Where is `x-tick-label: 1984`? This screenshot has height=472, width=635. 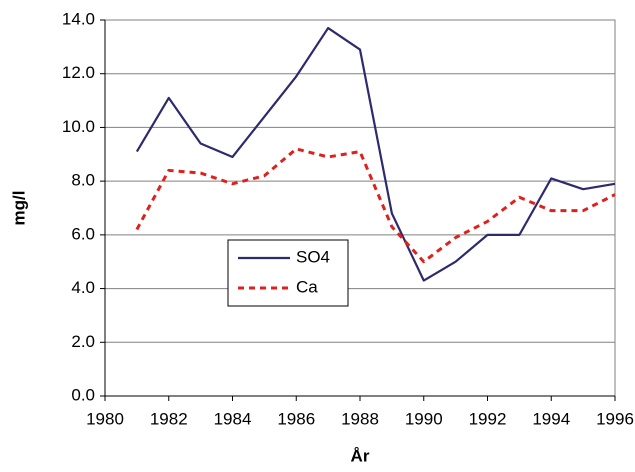
x-tick-label: 1984 is located at coordinates (233, 418).